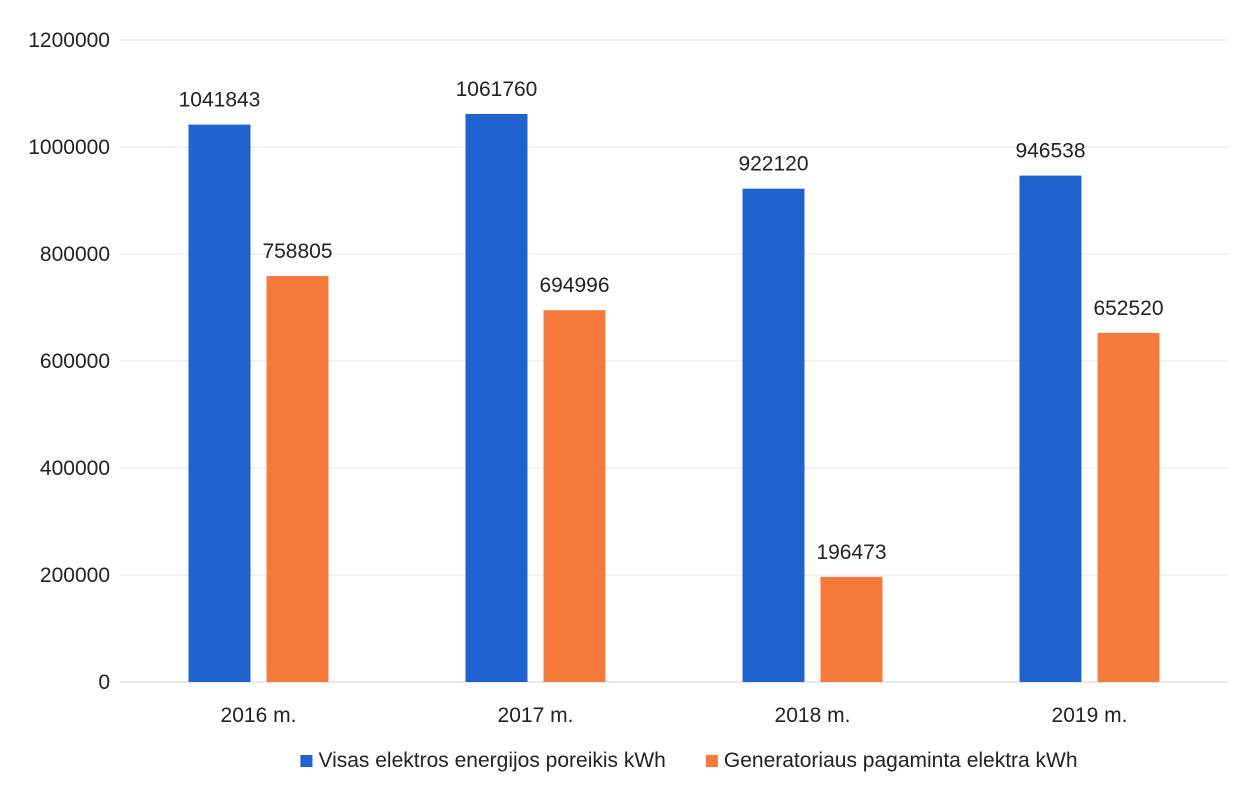 This screenshot has height=798, width=1257. Describe the element at coordinates (297, 251) in the screenshot. I see `data-label: 758805` at that location.